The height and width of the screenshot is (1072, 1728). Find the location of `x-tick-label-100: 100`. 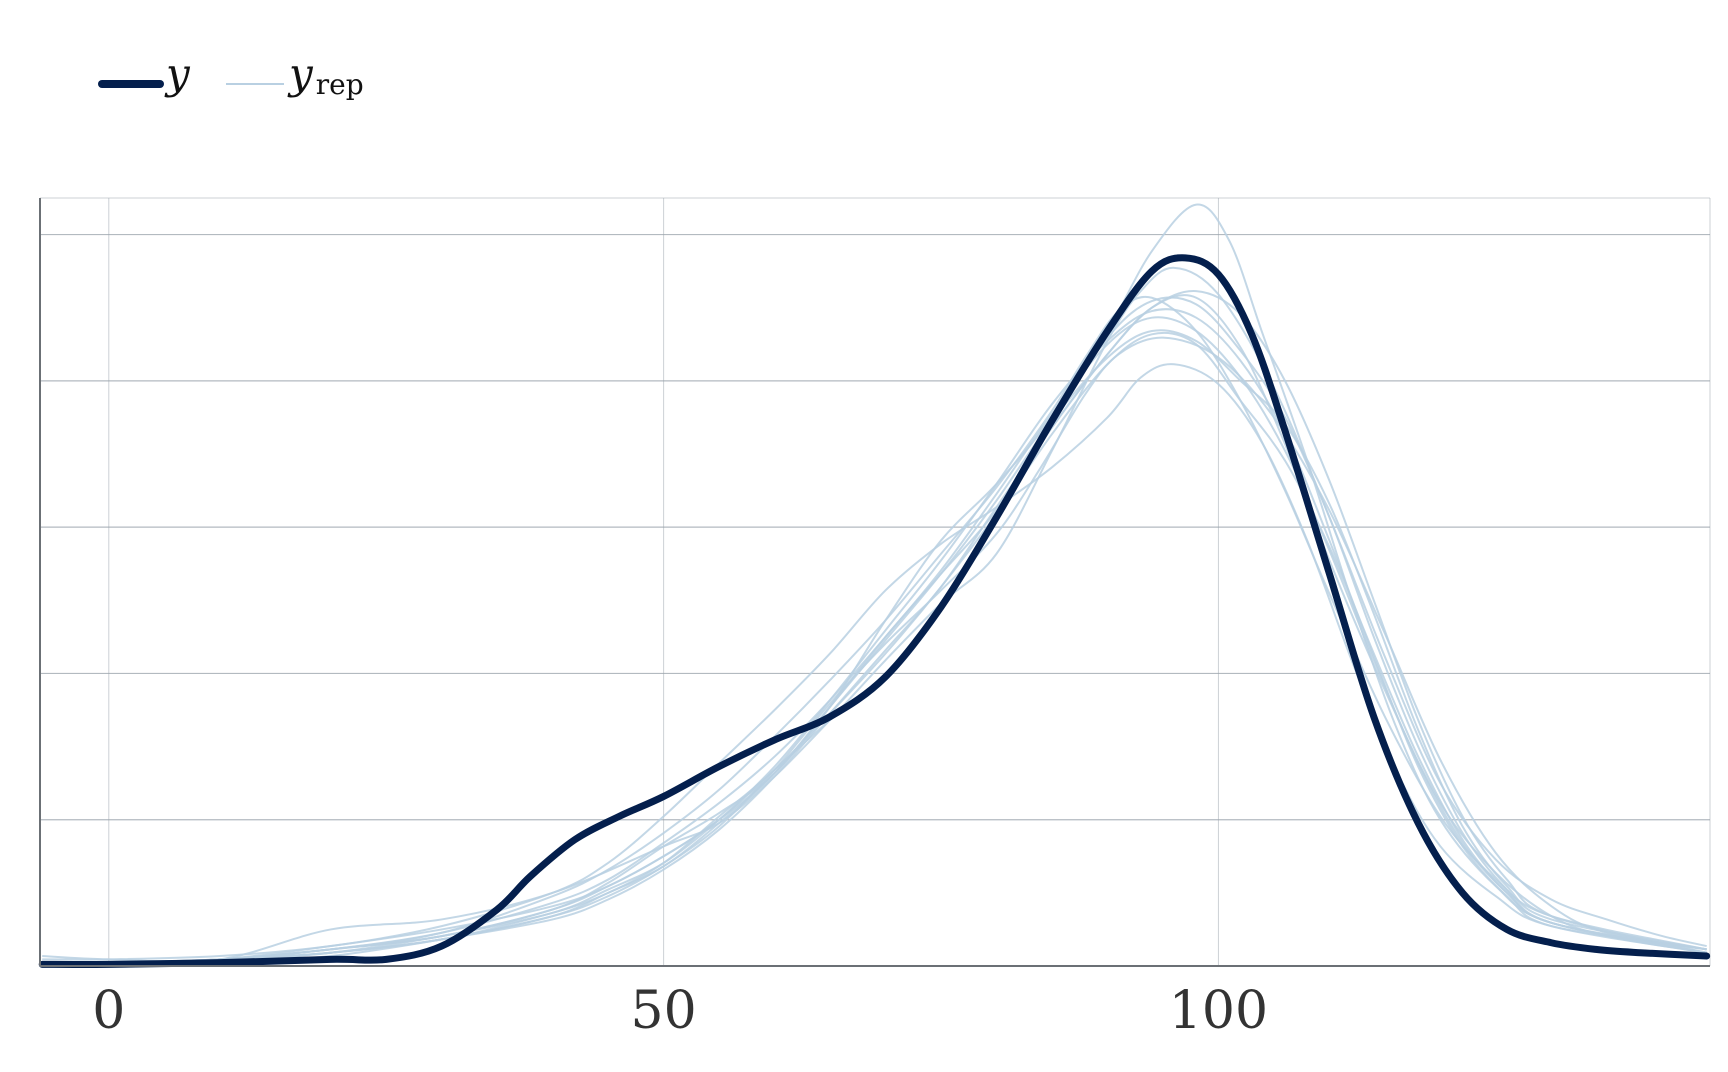

x-tick-label-100: 100 is located at coordinates (1218, 1011).